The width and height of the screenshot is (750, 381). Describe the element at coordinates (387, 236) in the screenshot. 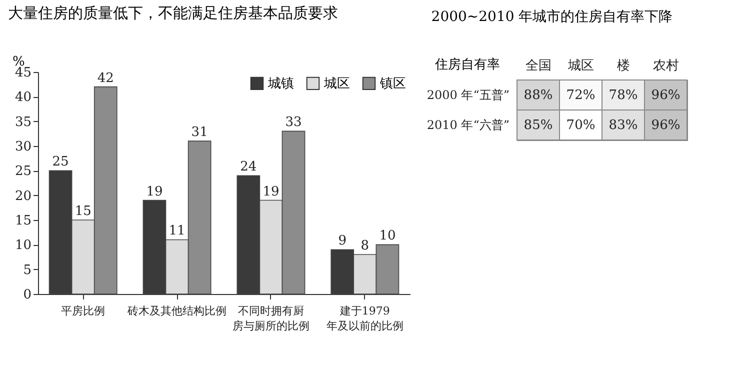

I see `data-label: 10` at that location.